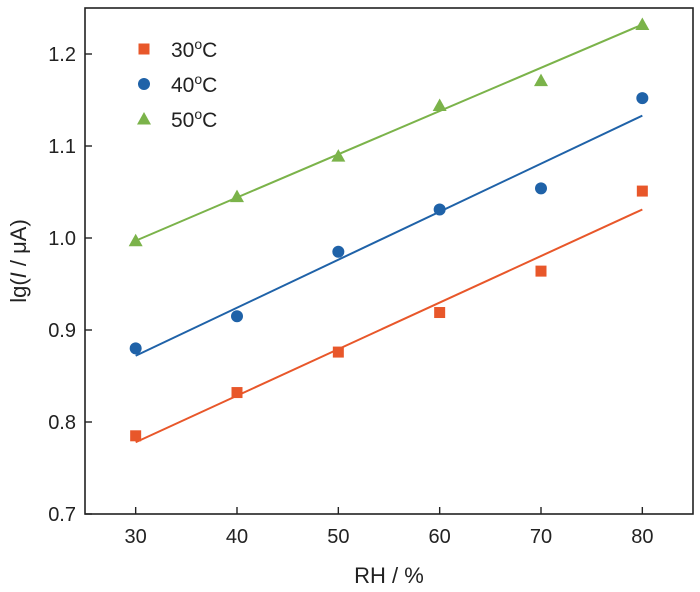  I want to click on x-tick-label: 30, so click(136, 537).